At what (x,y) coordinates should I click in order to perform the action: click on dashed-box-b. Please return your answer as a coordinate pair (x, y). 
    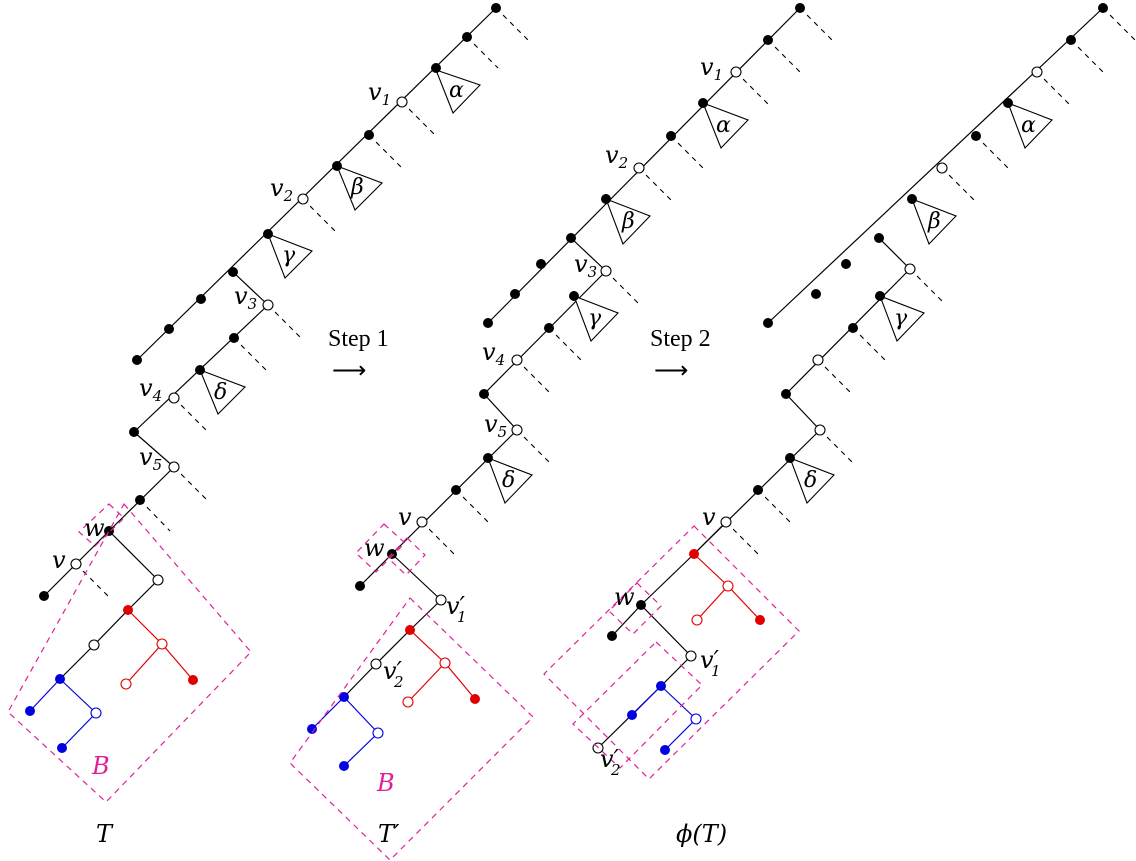
    Looking at the image, I should click on (411, 729).